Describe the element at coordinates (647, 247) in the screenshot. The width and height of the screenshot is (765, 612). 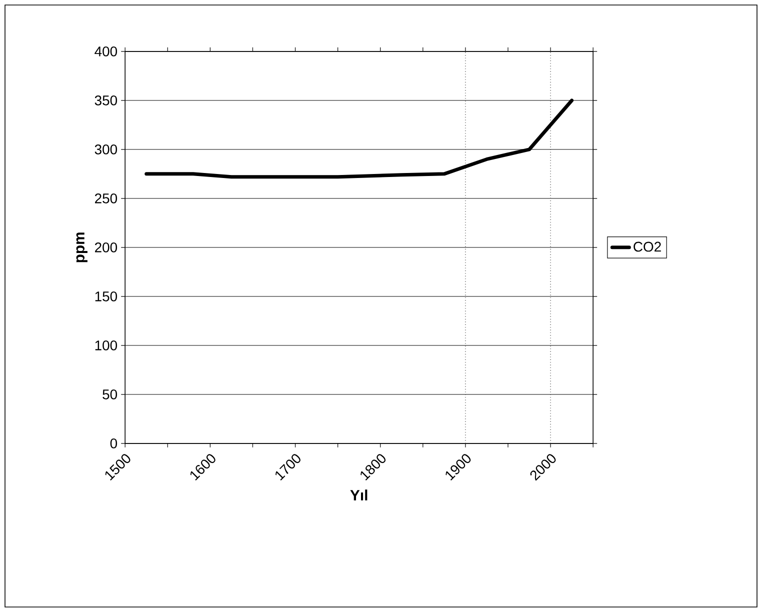
I see `legend-label: CO2` at that location.